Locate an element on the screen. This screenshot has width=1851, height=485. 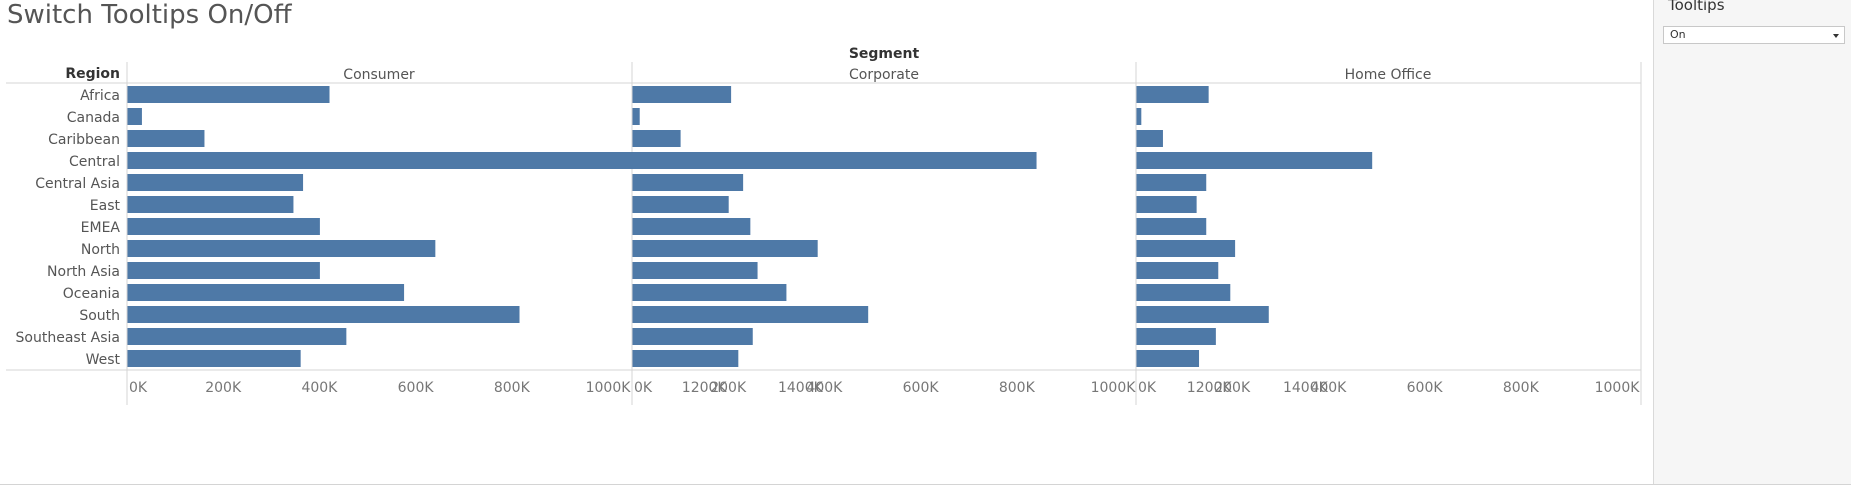
region-label: Canada is located at coordinates (93, 118).